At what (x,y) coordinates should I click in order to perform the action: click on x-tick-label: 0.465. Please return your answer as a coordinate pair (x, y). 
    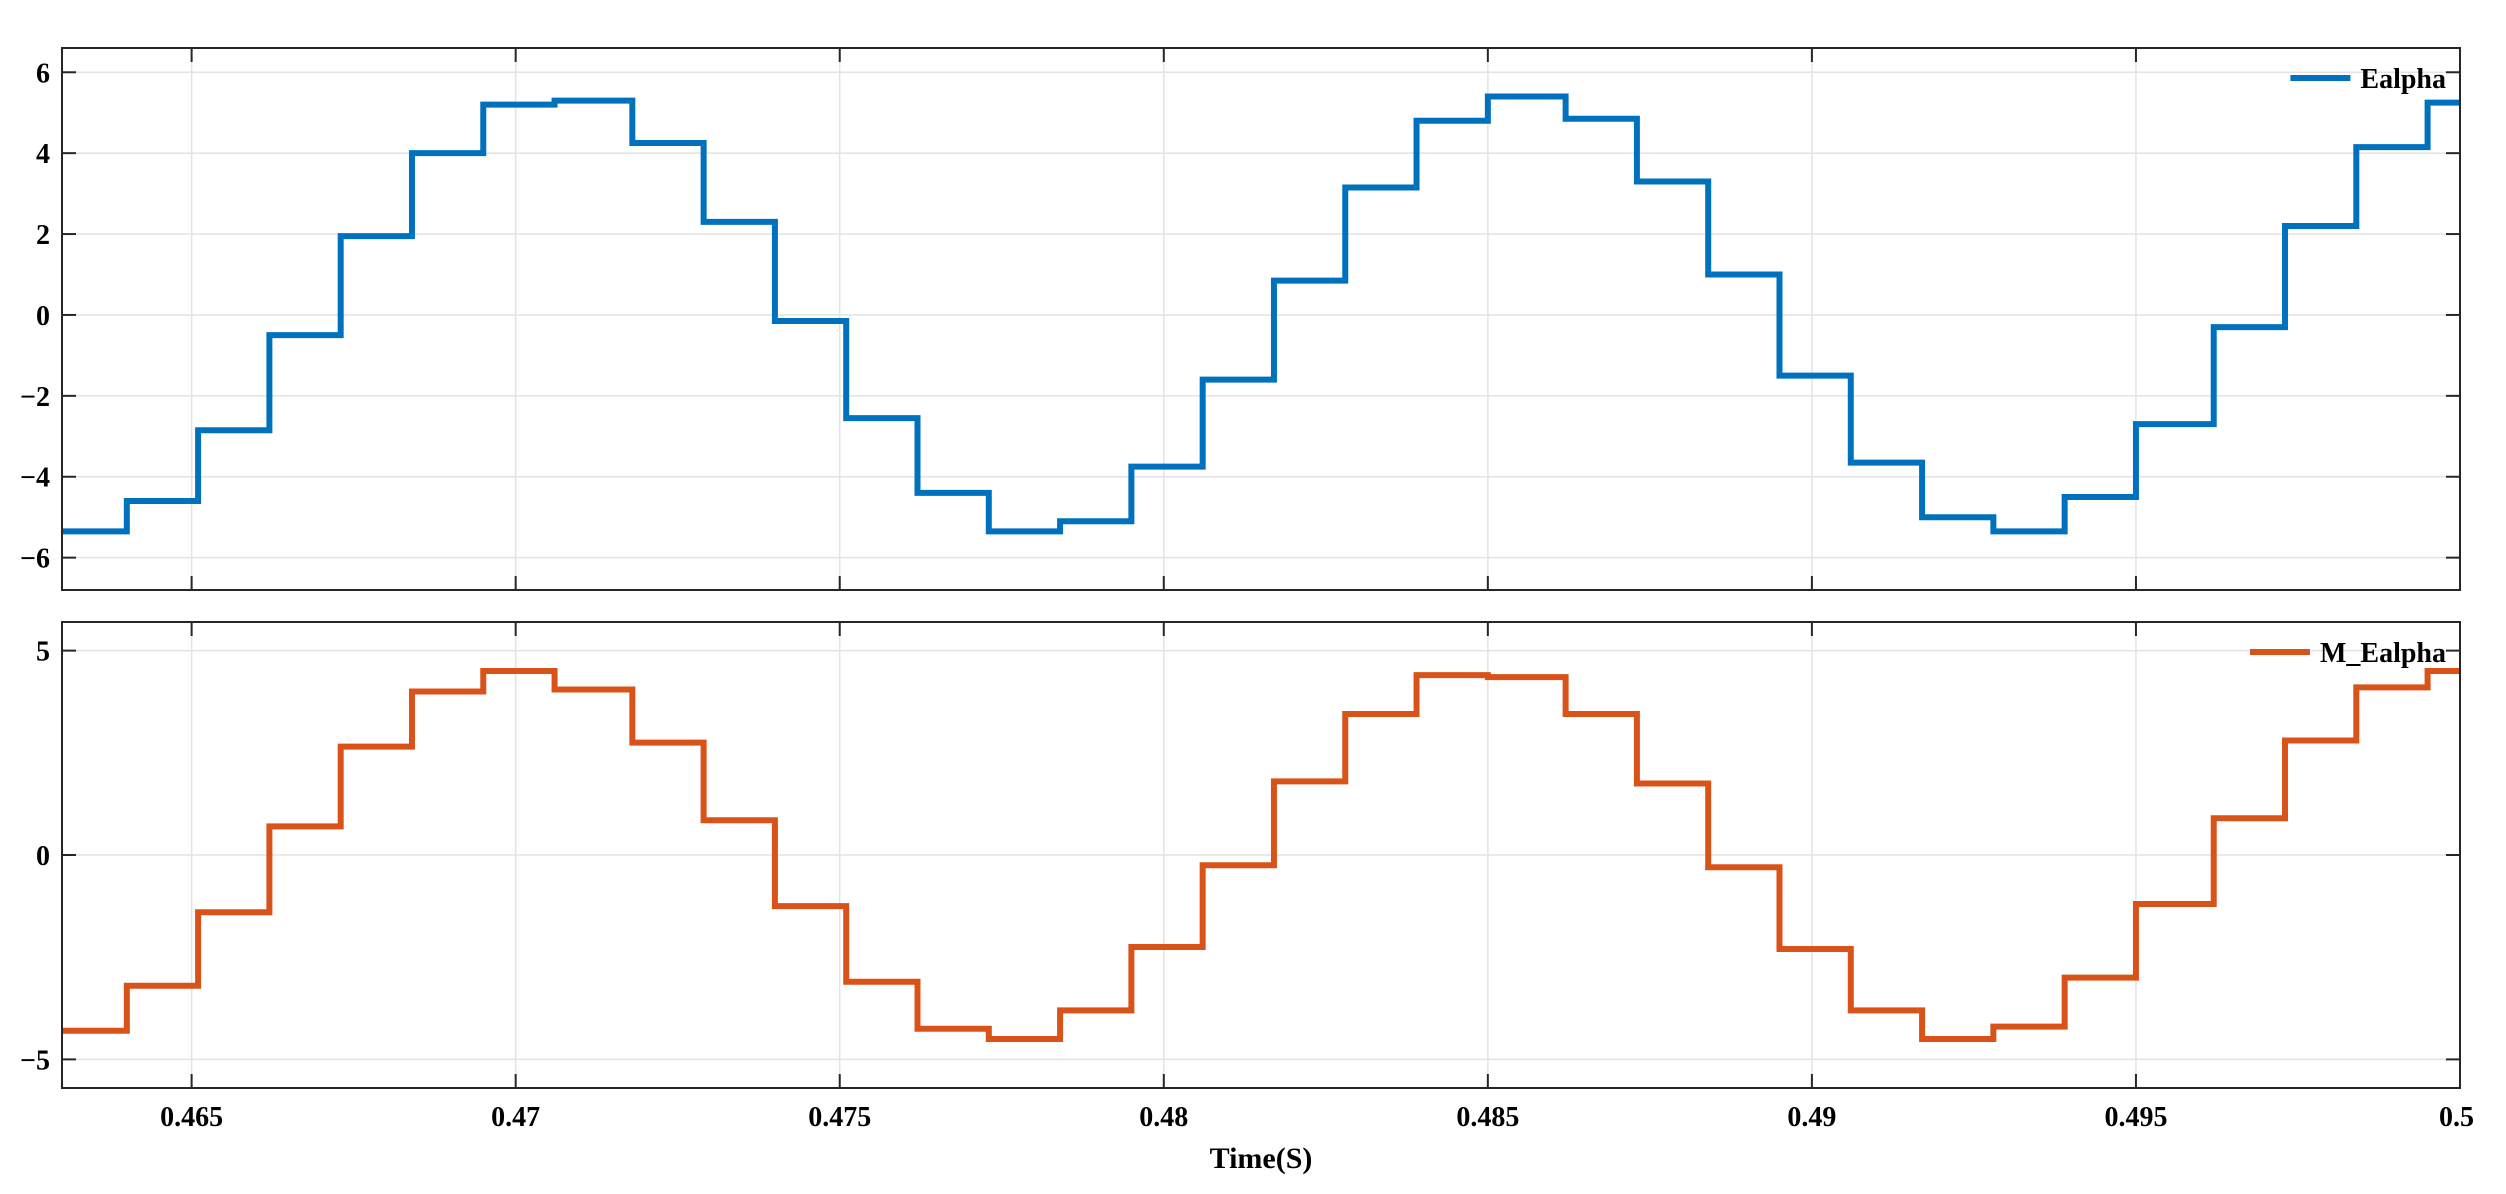
    Looking at the image, I should click on (191, 1117).